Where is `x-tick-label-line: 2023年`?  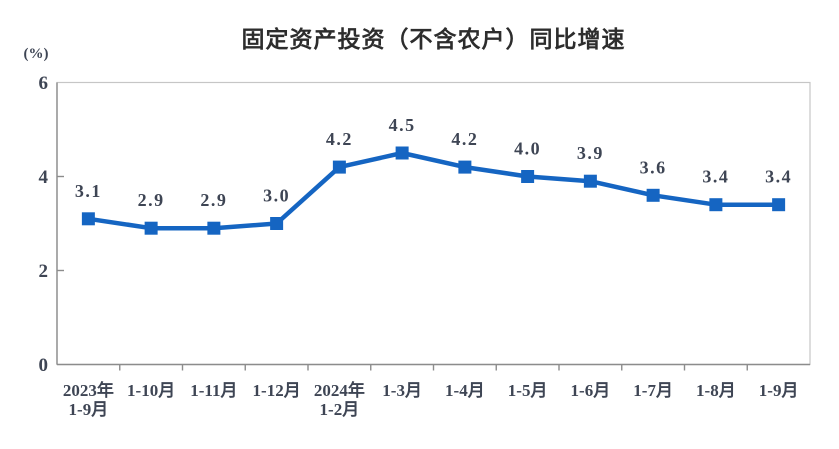 x-tick-label-line: 2023年 is located at coordinates (88, 390).